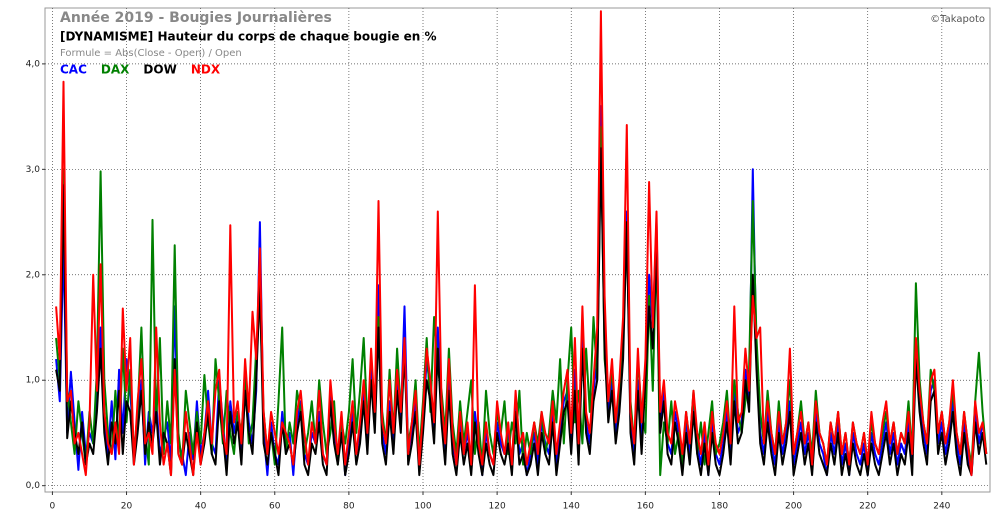 The image size is (1000, 520). I want to click on x-tick-label: 200, so click(793, 507).